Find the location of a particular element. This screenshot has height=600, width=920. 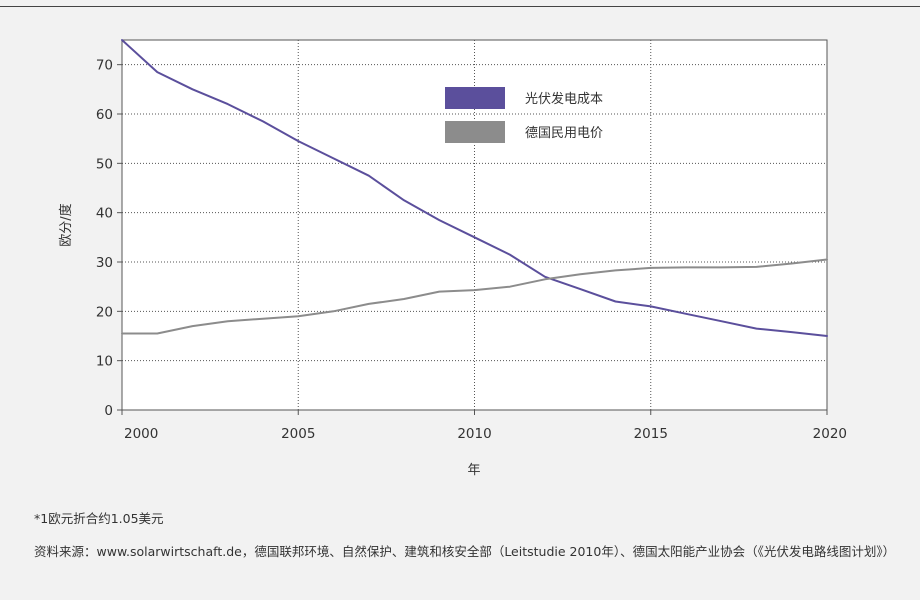

y-tick-label: 70 is located at coordinates (104, 66).